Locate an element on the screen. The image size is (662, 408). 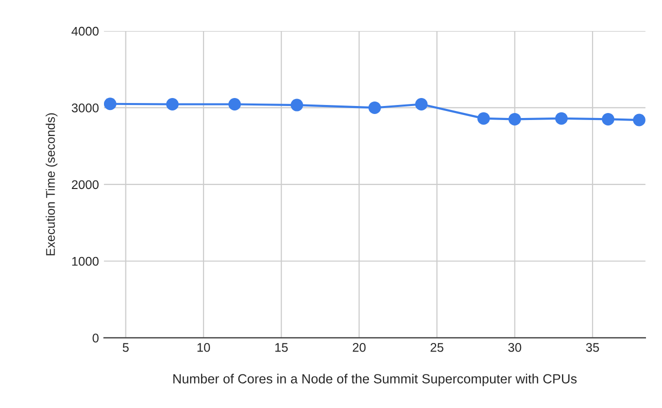
x-tick-label: 15 is located at coordinates (281, 347).